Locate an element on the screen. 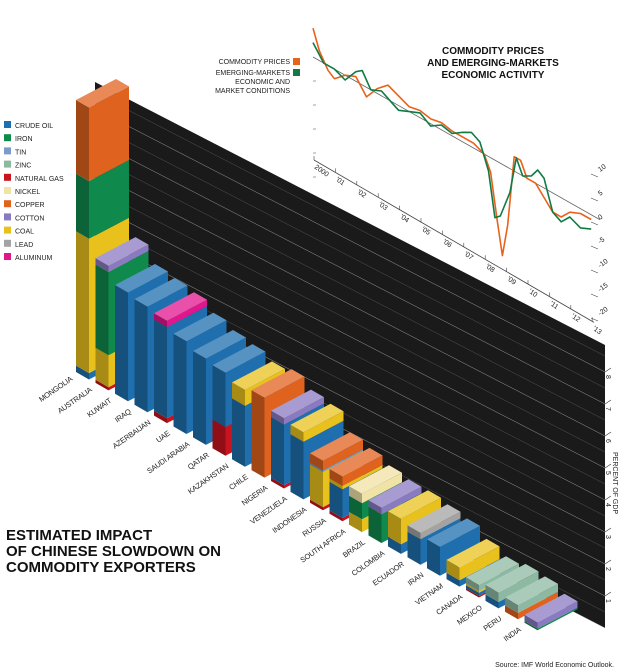  em-conditions-line is located at coordinates (452, 136).